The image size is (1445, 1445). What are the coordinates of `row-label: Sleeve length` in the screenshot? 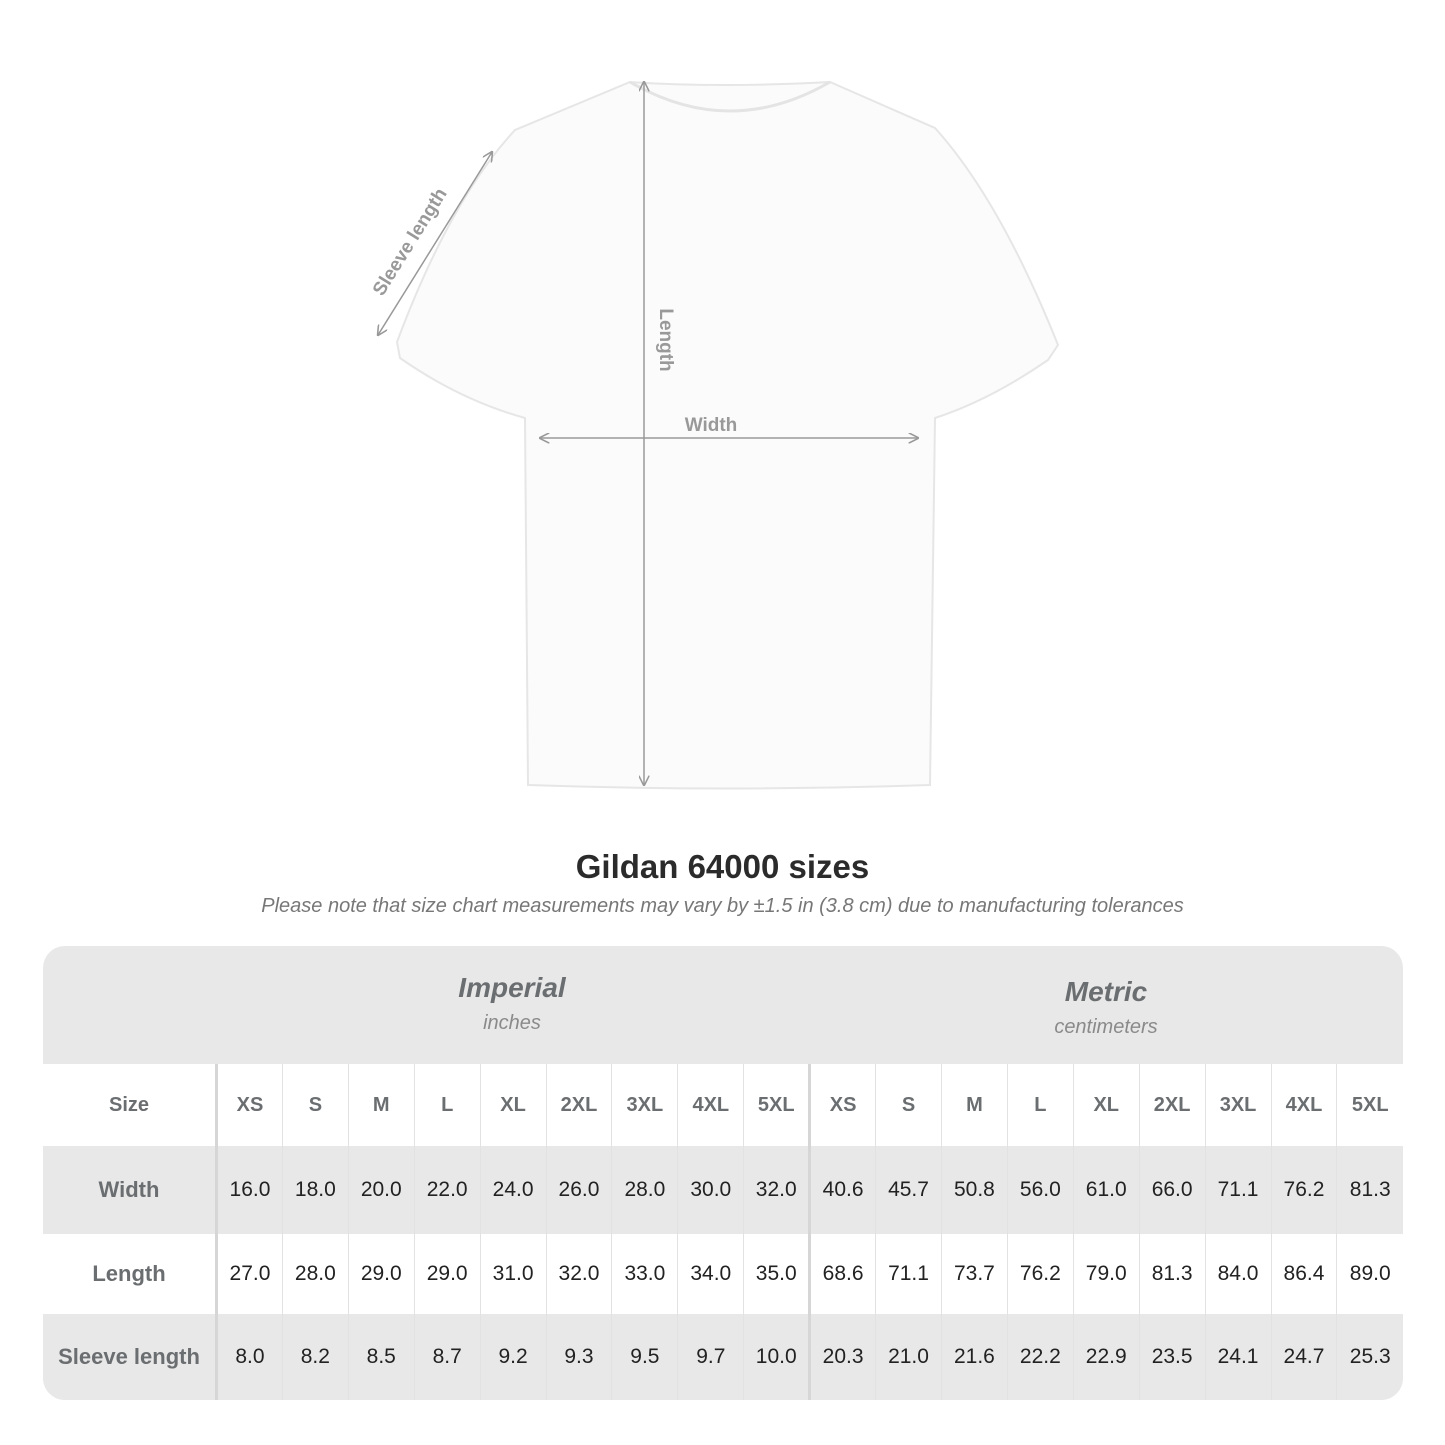 It's located at (130, 1357).